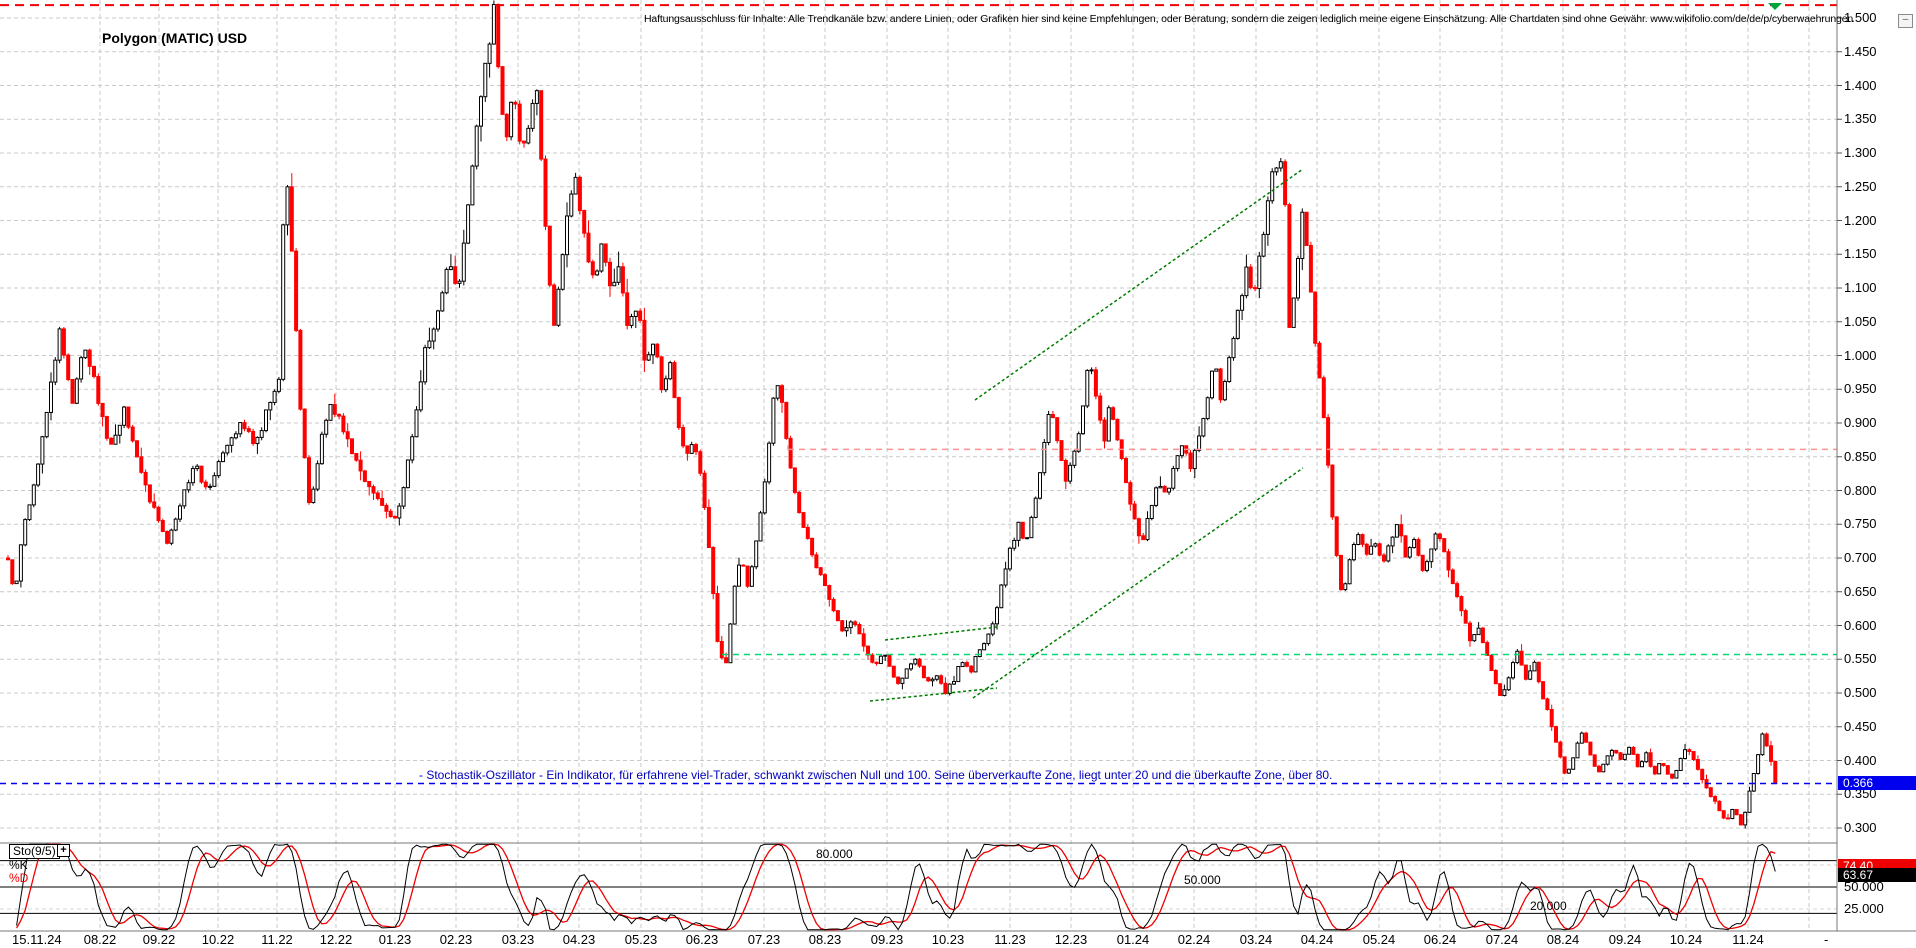 The height and width of the screenshot is (948, 1916). Describe the element at coordinates (1860, 557) in the screenshot. I see `price-axis-label: 0.700` at that location.